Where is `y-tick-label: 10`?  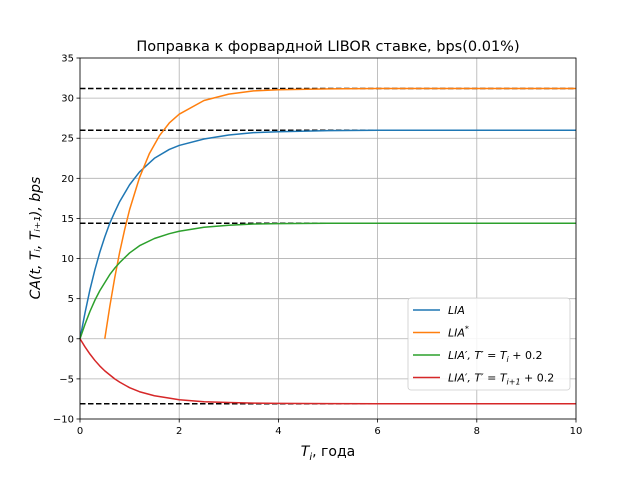 y-tick-label: 10 is located at coordinates (67, 259).